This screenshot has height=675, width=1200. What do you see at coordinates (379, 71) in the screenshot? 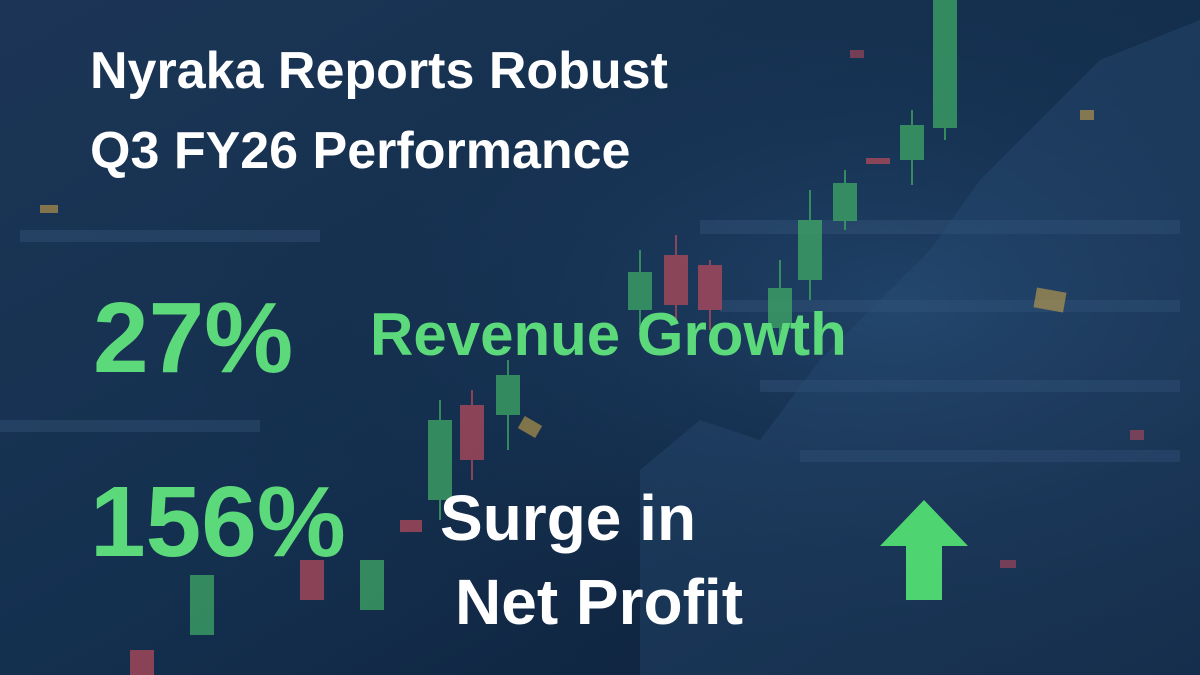
I see `headline-line: Nyraka Reports Robust` at bounding box center [379, 71].